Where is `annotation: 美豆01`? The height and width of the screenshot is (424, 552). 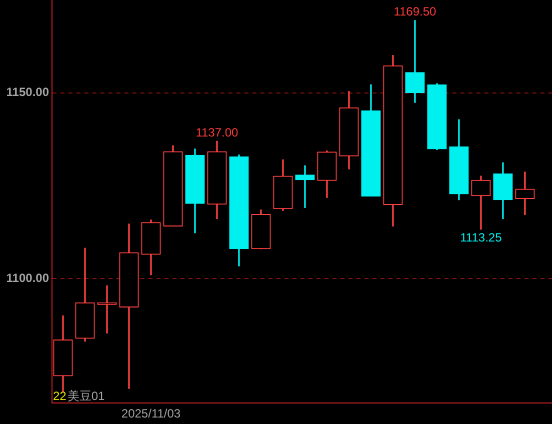 annotation: 美豆01 is located at coordinates (86, 396).